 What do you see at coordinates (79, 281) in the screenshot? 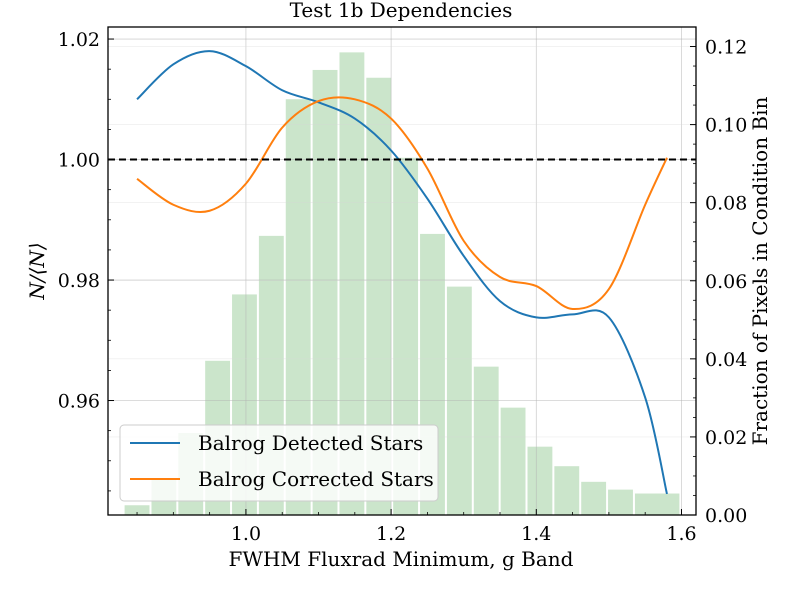
I see `y-tick-label: 0.98` at bounding box center [79, 281].